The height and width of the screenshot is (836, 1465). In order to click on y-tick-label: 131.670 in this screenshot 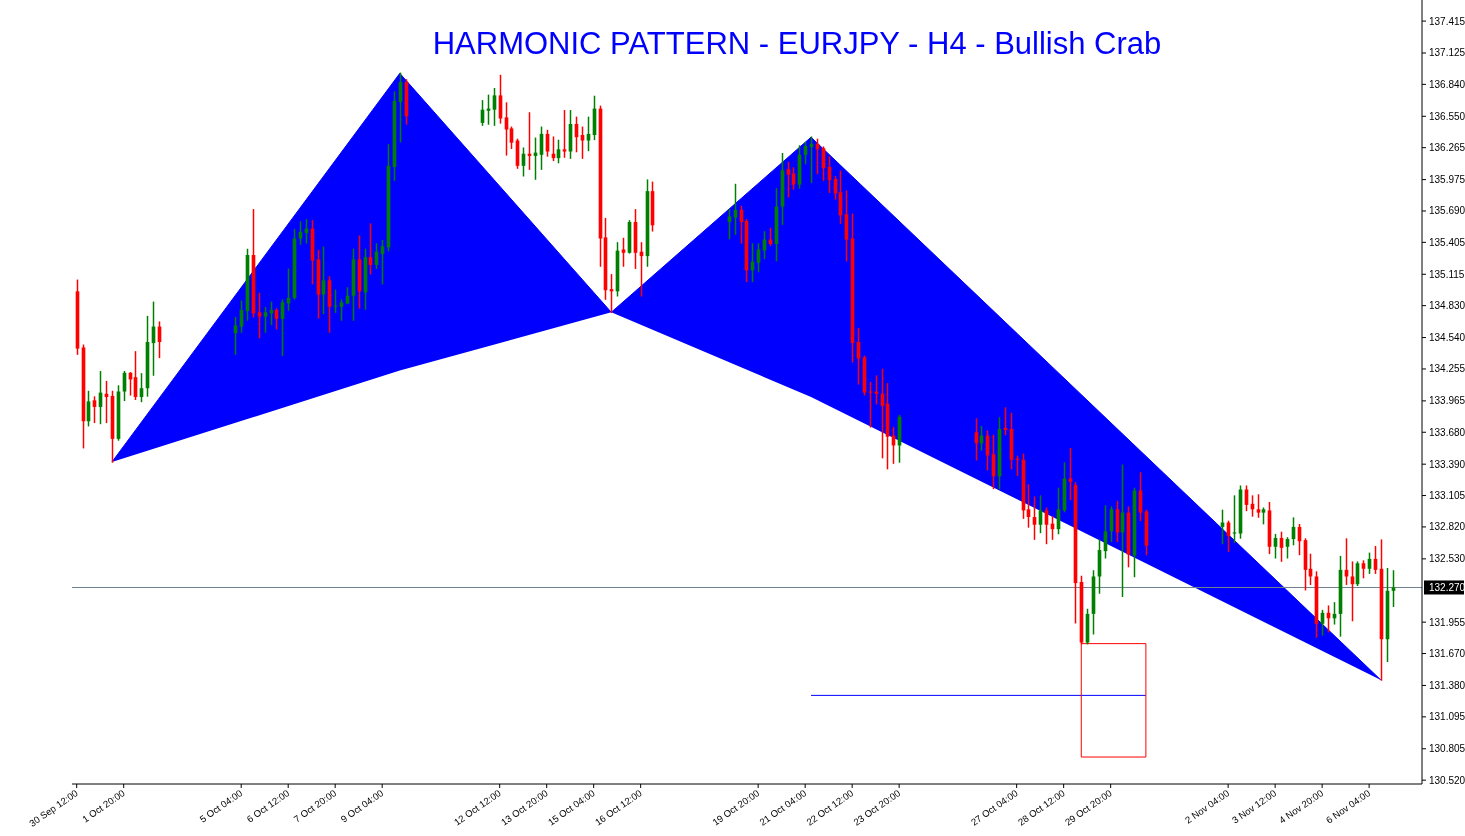, I will do `click(1447, 654)`.